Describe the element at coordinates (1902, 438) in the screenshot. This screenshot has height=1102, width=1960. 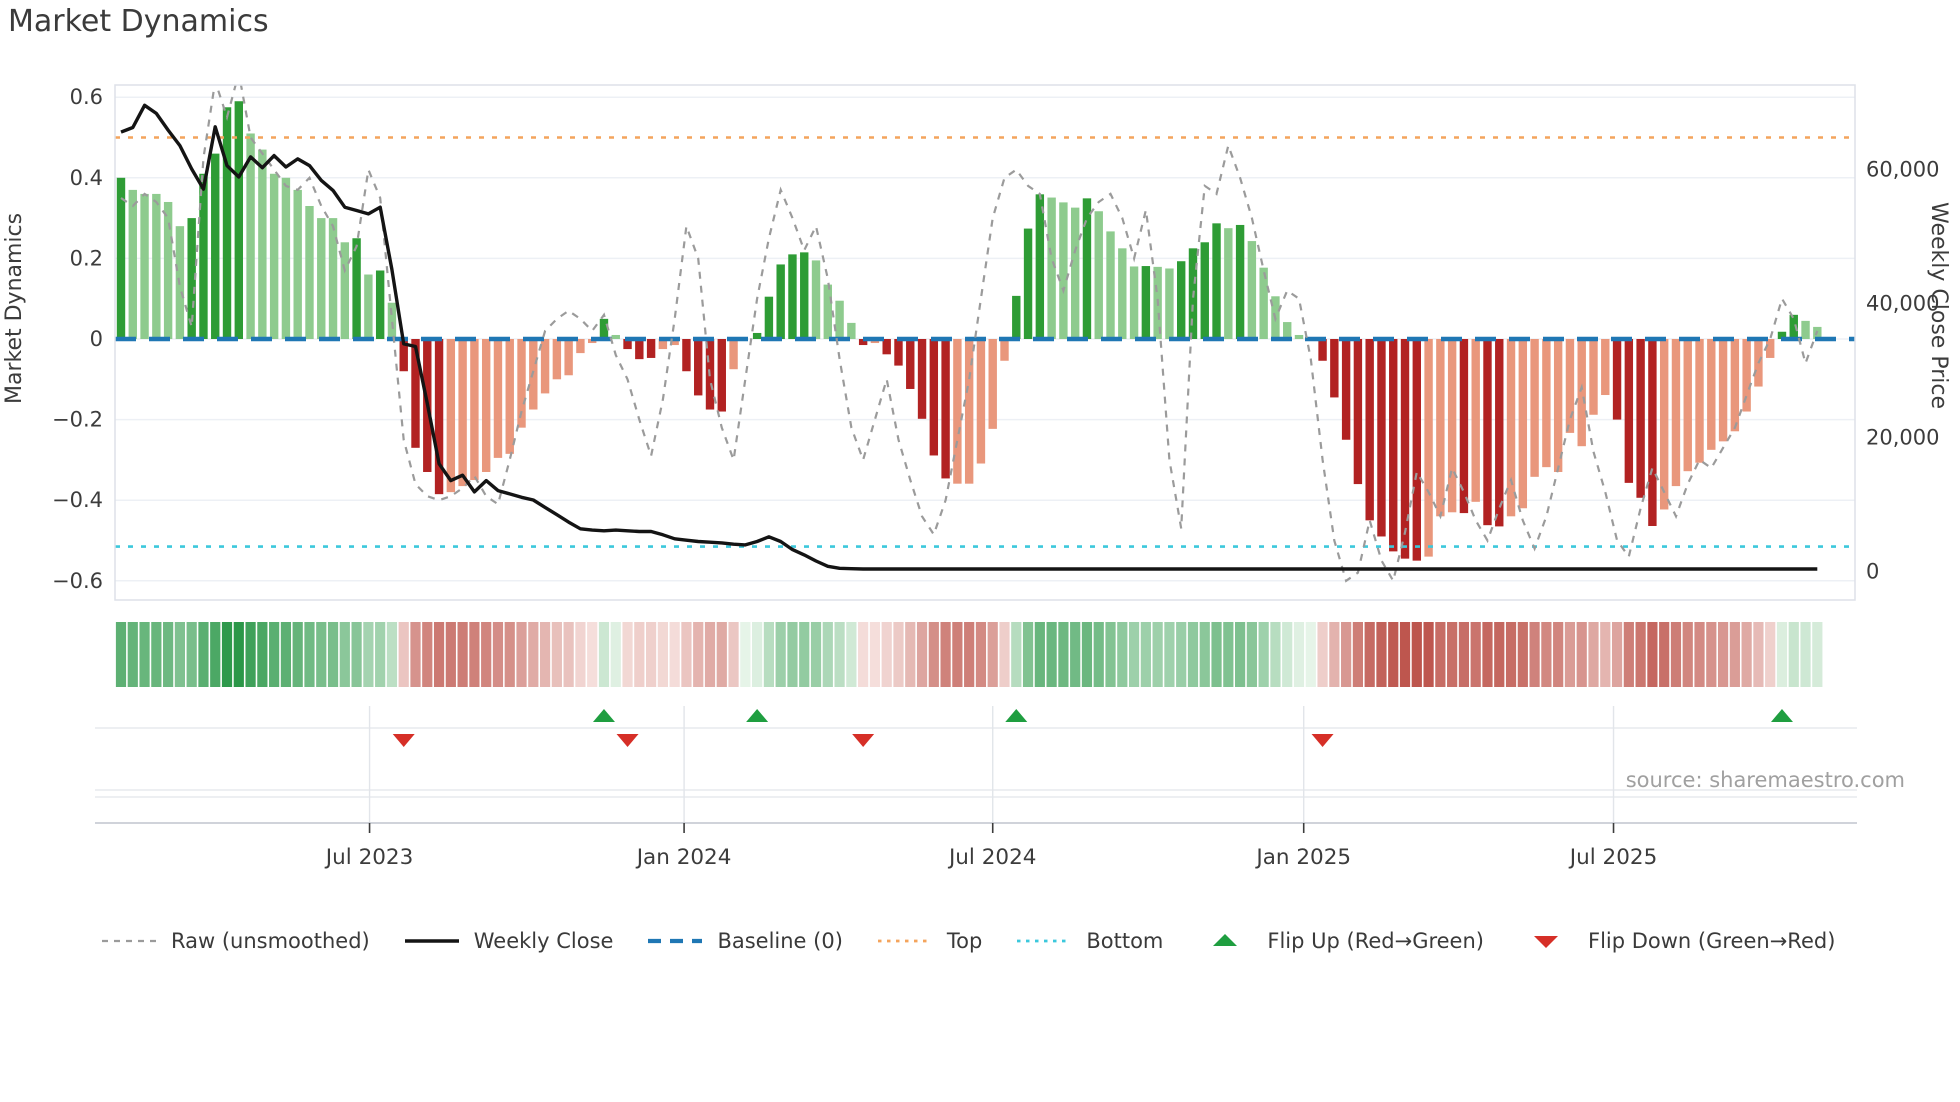
I see `right-tick-label-2: 20,000` at that location.